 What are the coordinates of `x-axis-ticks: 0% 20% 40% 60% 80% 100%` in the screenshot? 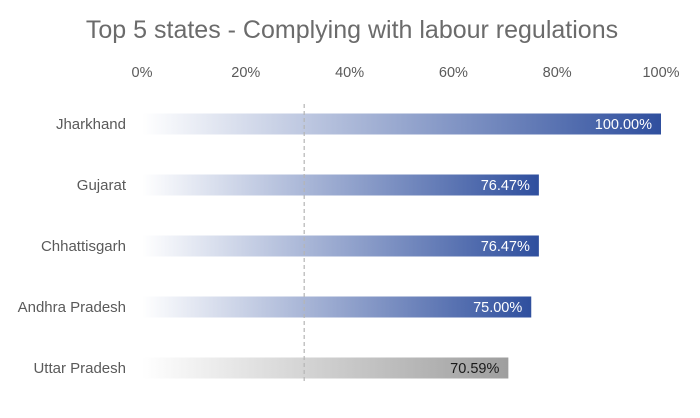 It's located at (406, 73).